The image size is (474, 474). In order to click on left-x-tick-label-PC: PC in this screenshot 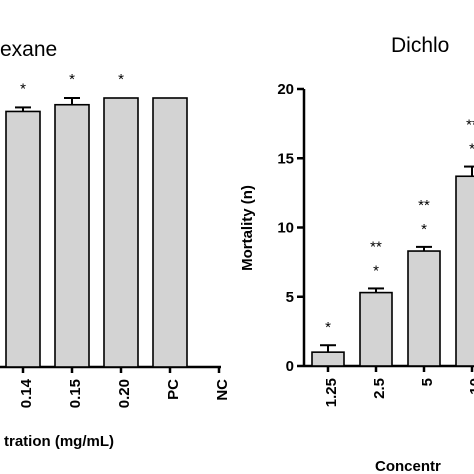, I will do `click(173, 389)`.